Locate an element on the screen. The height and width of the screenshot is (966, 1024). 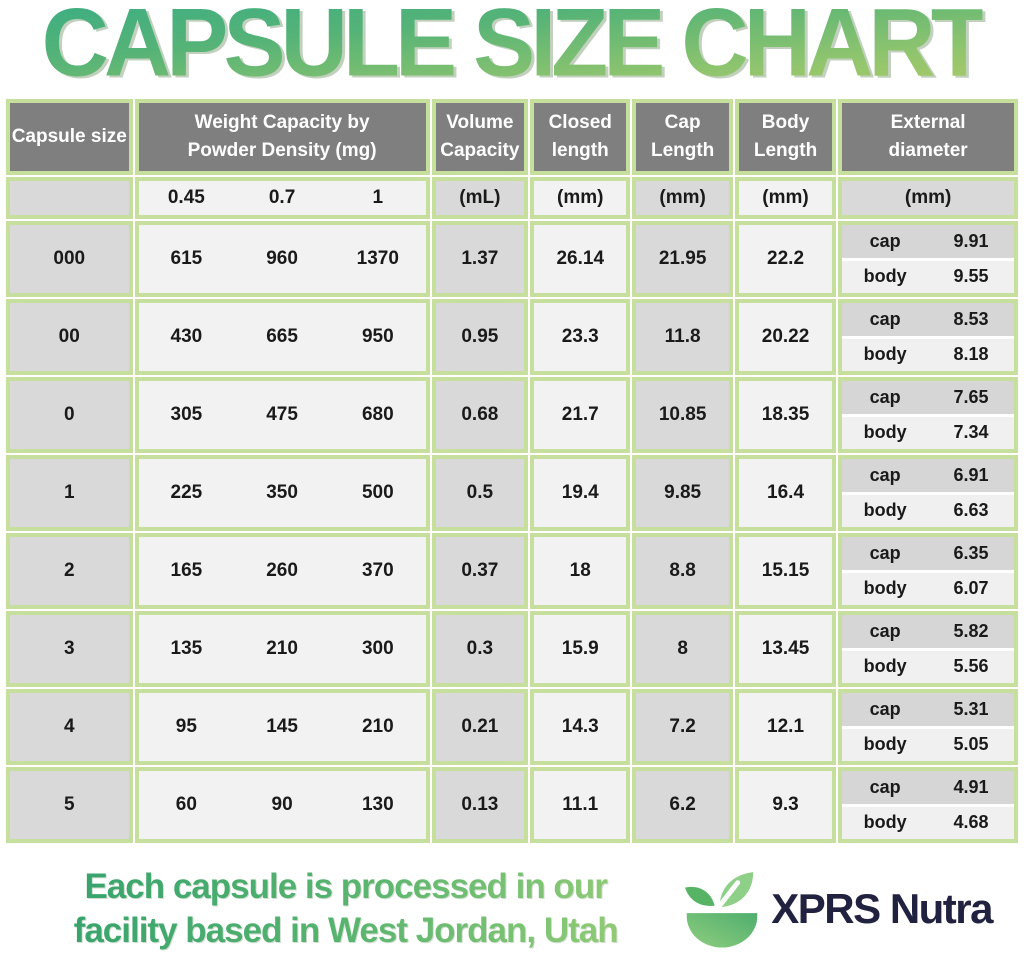
weight-07-value: 475 is located at coordinates (282, 414).